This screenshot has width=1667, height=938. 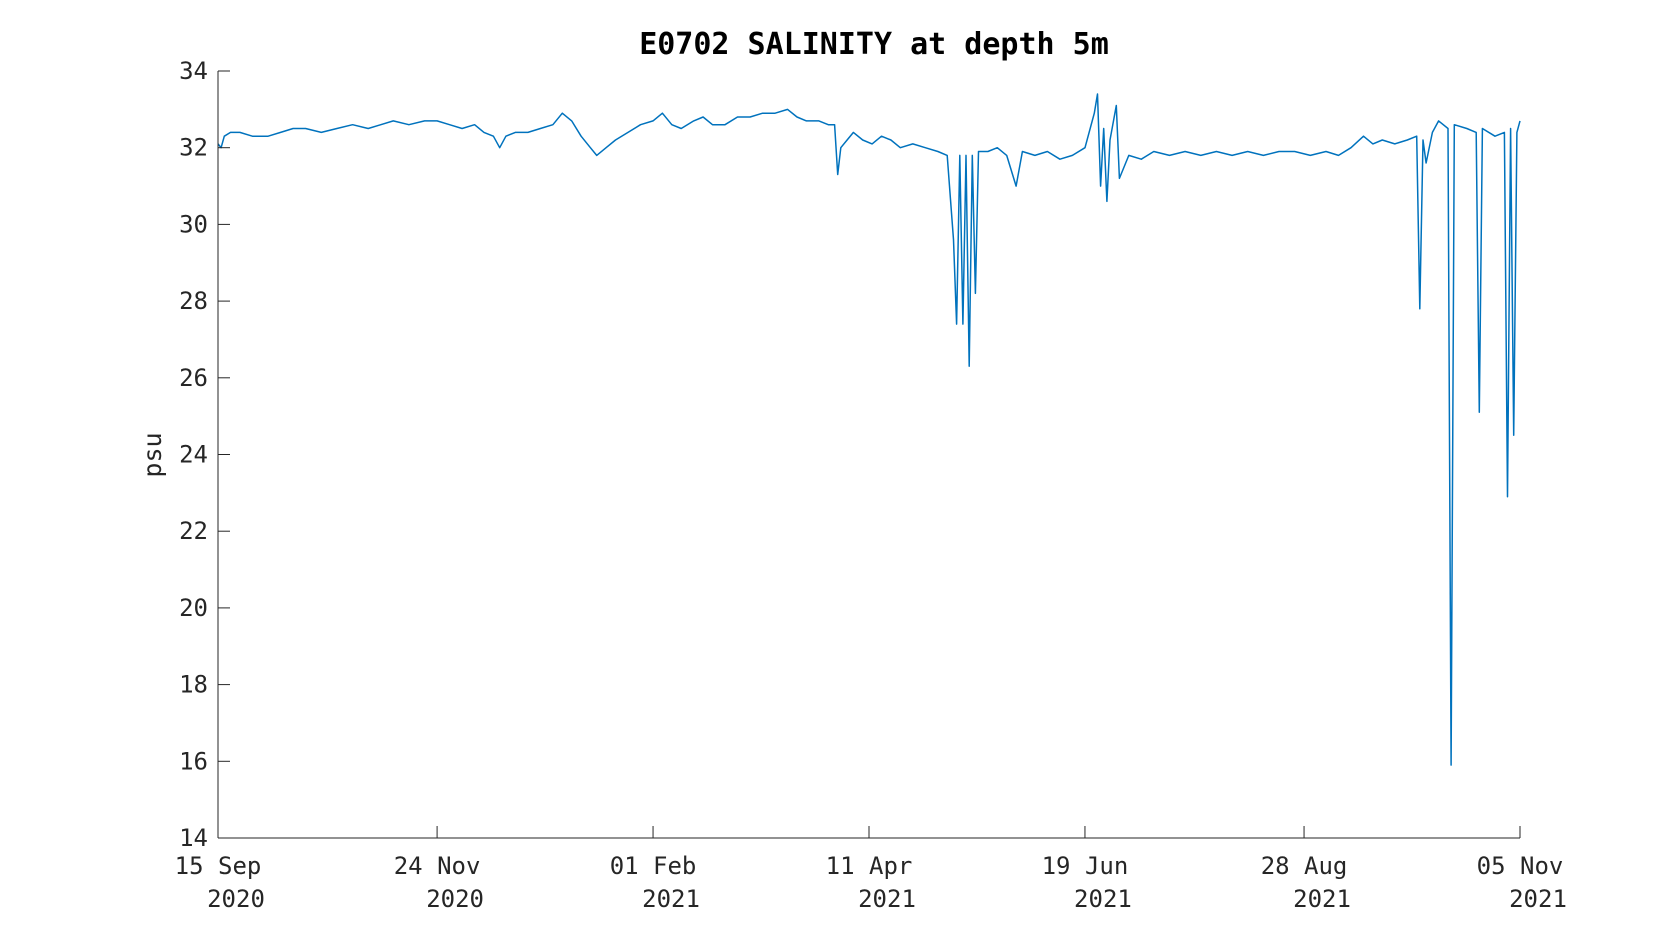 I want to click on x-tick-label-date: 11 Apr, so click(x=869, y=866).